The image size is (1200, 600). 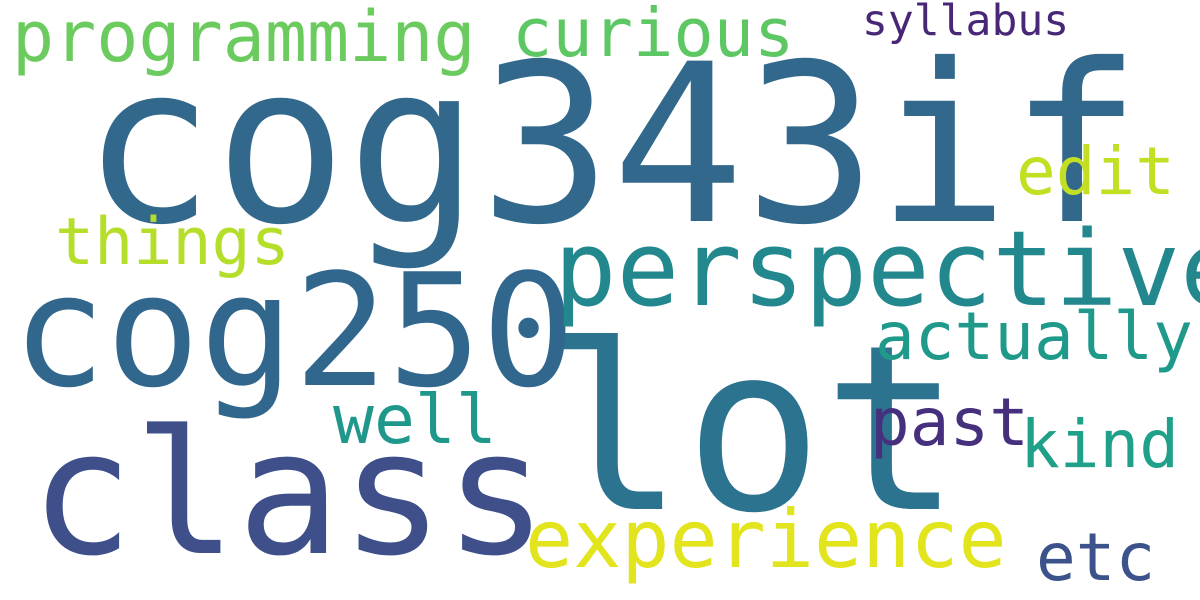 What do you see at coordinates (653, 36) in the screenshot?
I see `word-curious: curious` at bounding box center [653, 36].